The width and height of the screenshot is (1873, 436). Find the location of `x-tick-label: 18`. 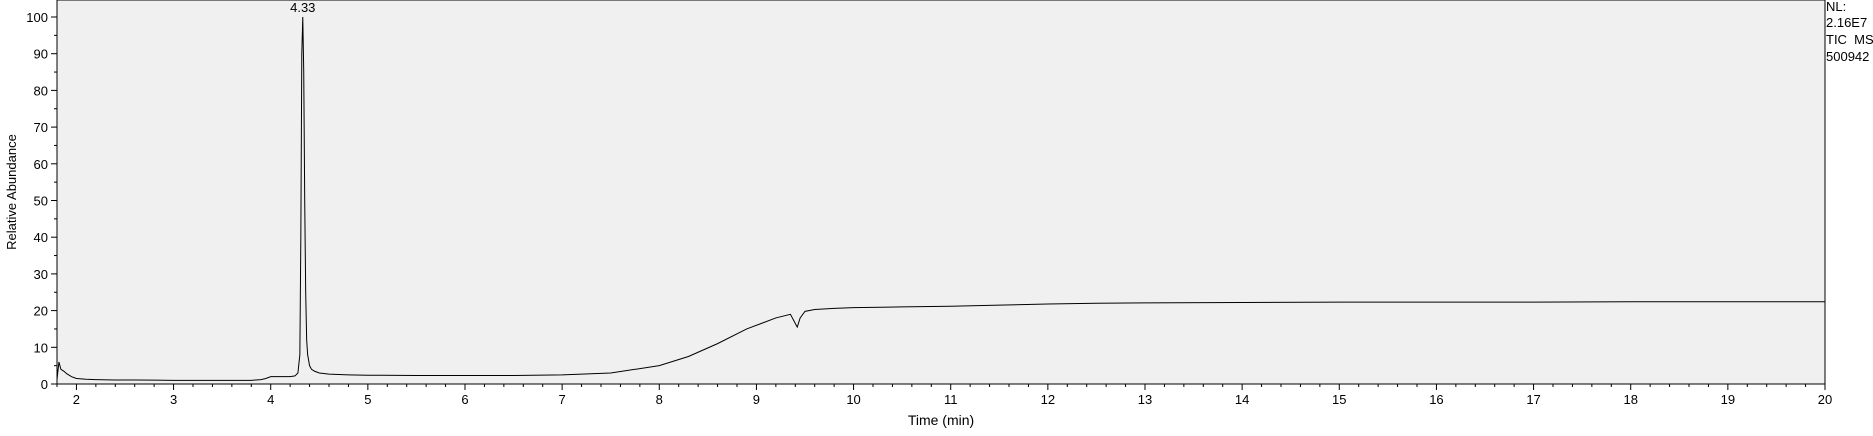

x-tick-label: 18 is located at coordinates (1630, 399).